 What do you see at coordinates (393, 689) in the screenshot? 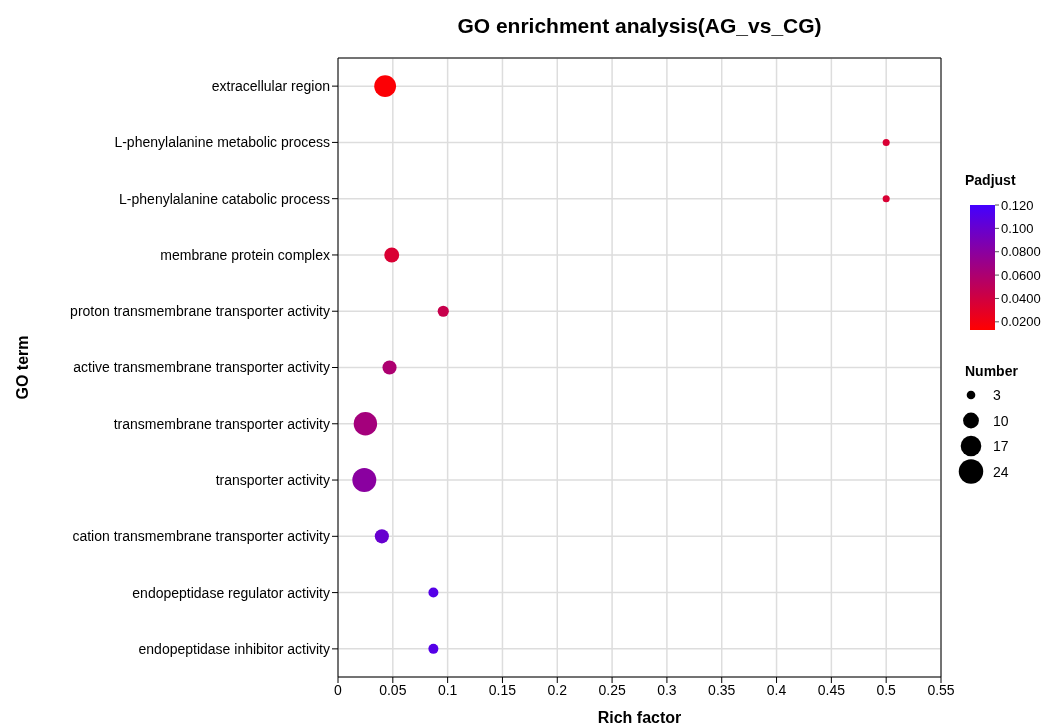
I see `x-tick-label: 0.05` at bounding box center [393, 689].